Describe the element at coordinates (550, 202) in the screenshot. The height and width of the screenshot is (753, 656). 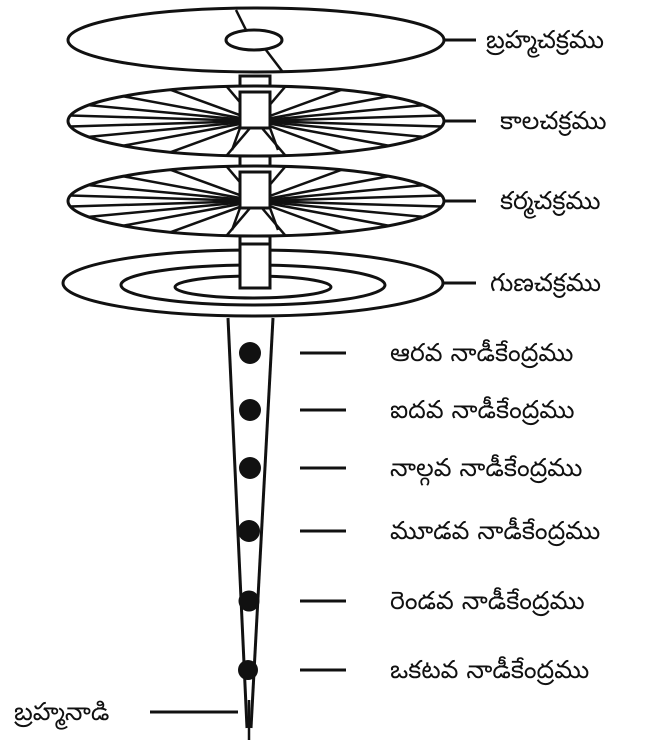
I see `chakra-label-text: కర్మచక్రము` at that location.